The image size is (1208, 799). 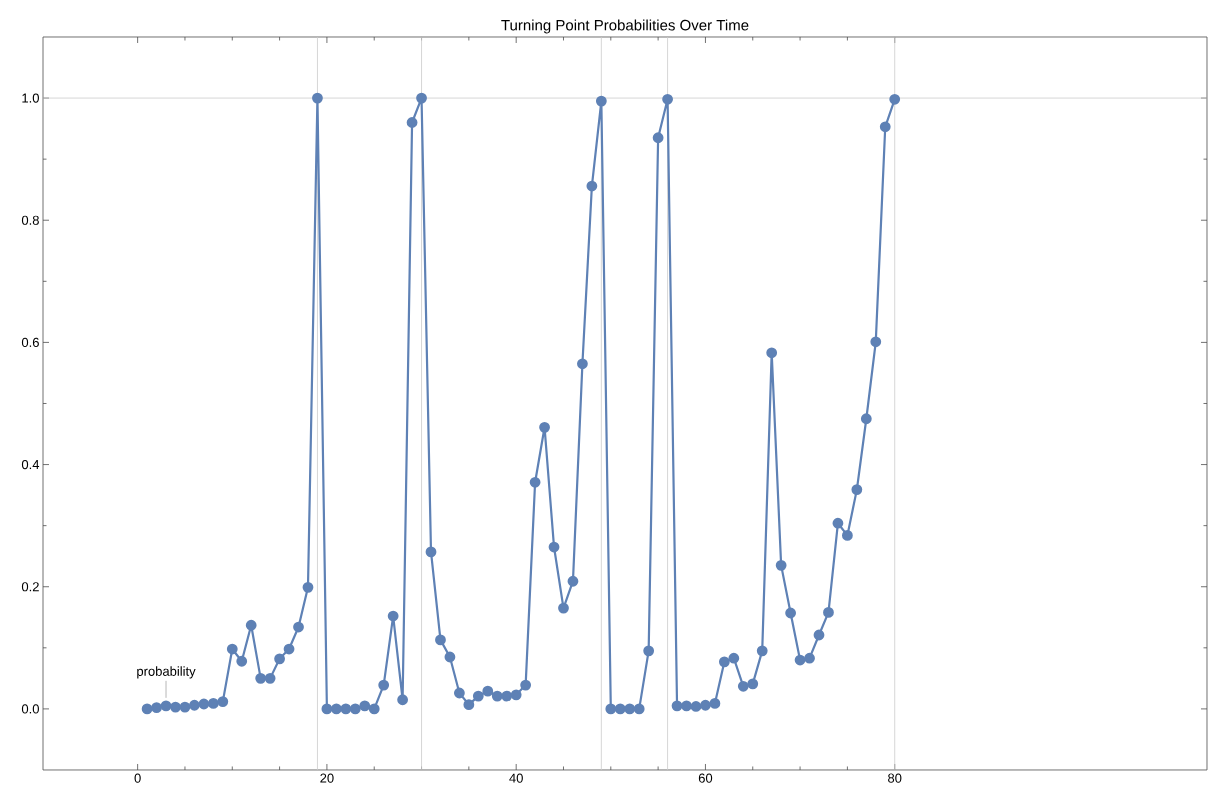 I want to click on chart-title: Turning Point Probabilities Over Time, so click(x=625, y=26).